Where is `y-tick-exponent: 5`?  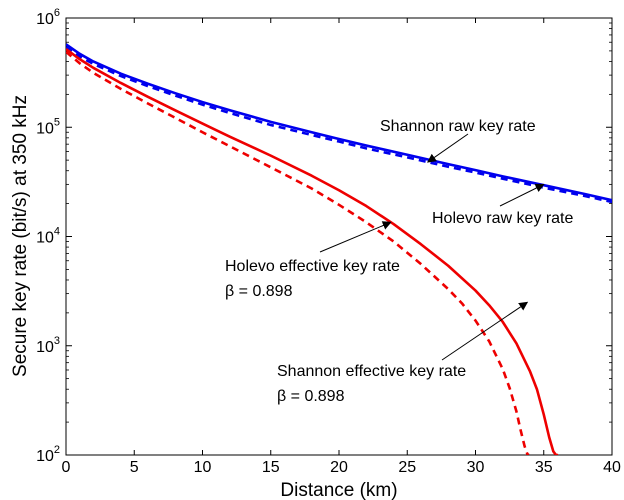 y-tick-exponent: 5 is located at coordinates (57, 122).